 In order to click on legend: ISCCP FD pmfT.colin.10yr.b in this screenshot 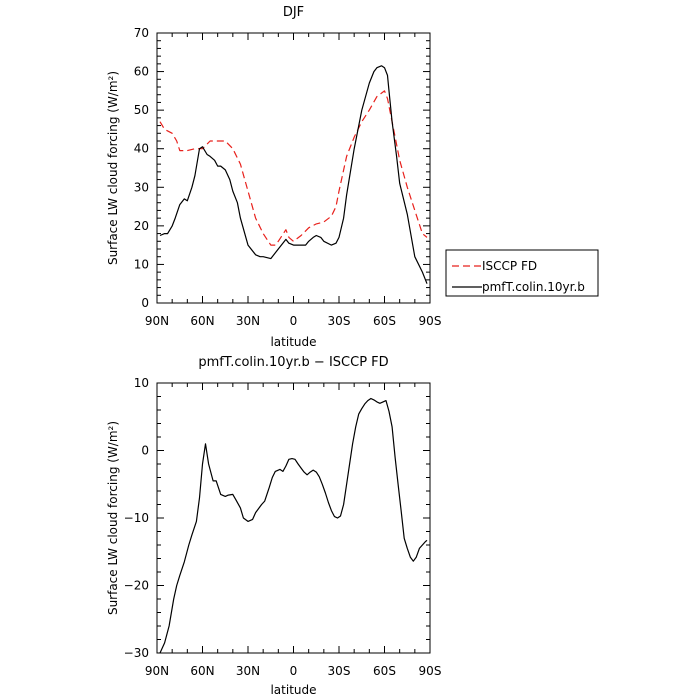, I will do `click(522, 273)`.